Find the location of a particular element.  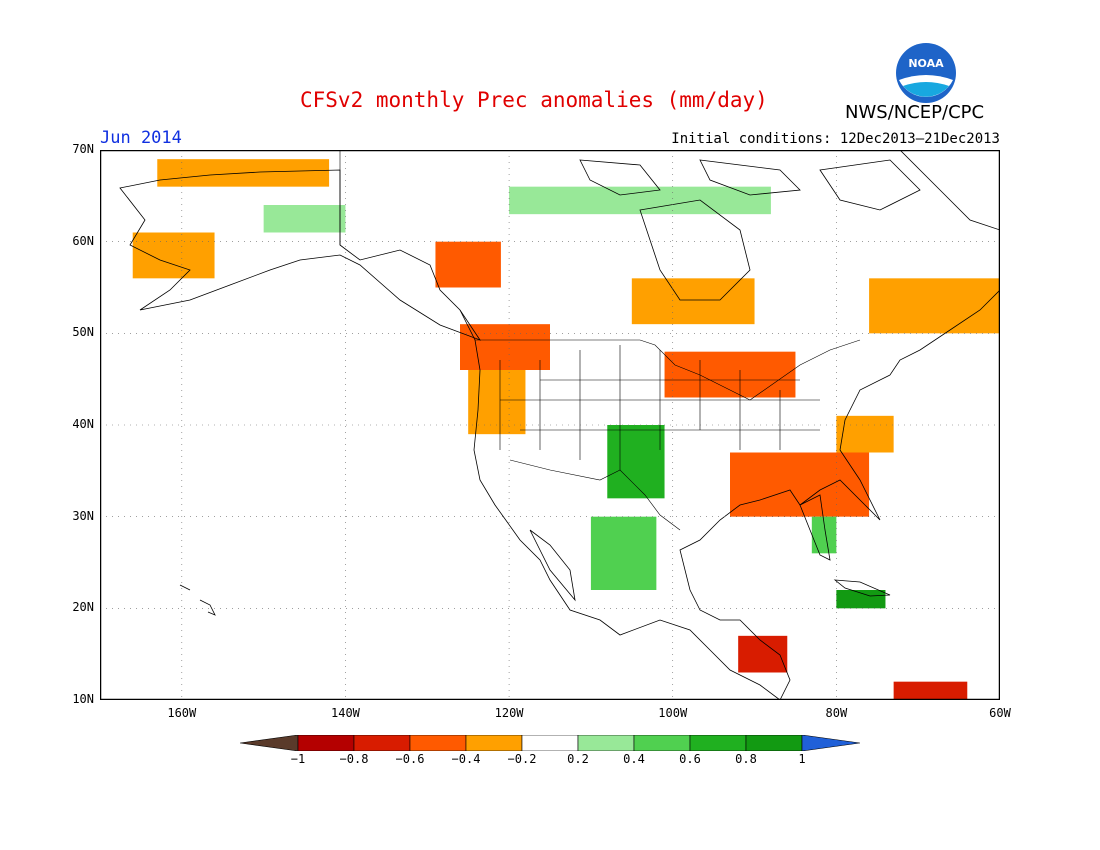

lon-tick-label: 160W is located at coordinates (182, 713).